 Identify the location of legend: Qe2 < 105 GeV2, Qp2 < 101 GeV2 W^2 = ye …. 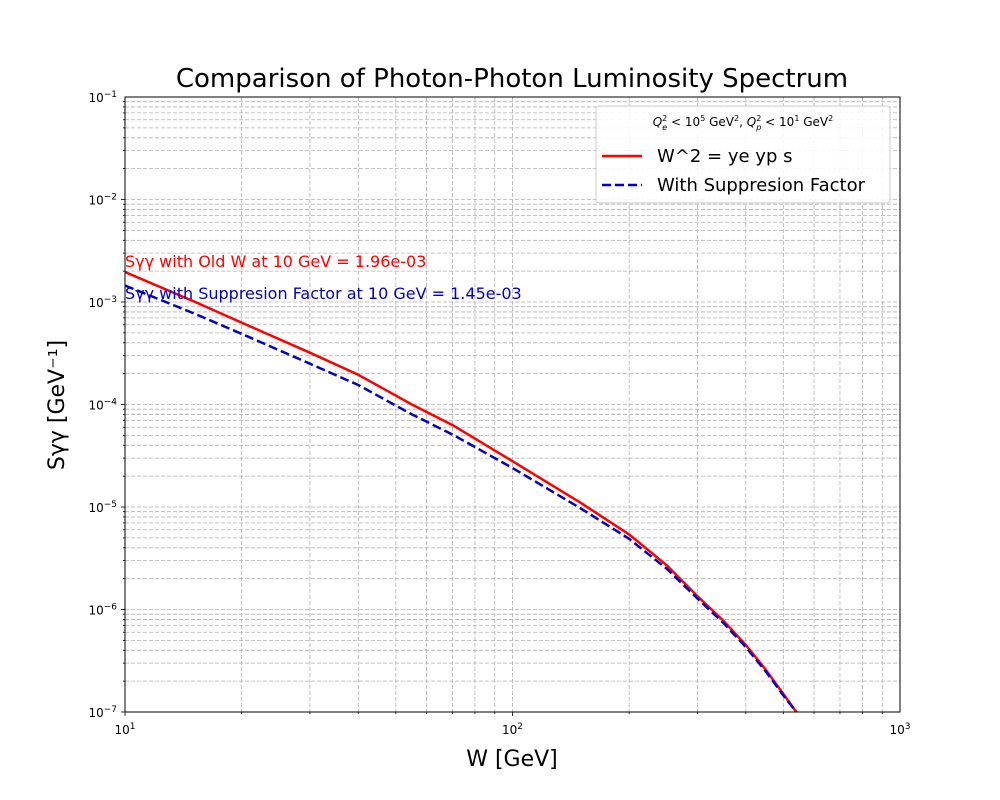
(743, 154).